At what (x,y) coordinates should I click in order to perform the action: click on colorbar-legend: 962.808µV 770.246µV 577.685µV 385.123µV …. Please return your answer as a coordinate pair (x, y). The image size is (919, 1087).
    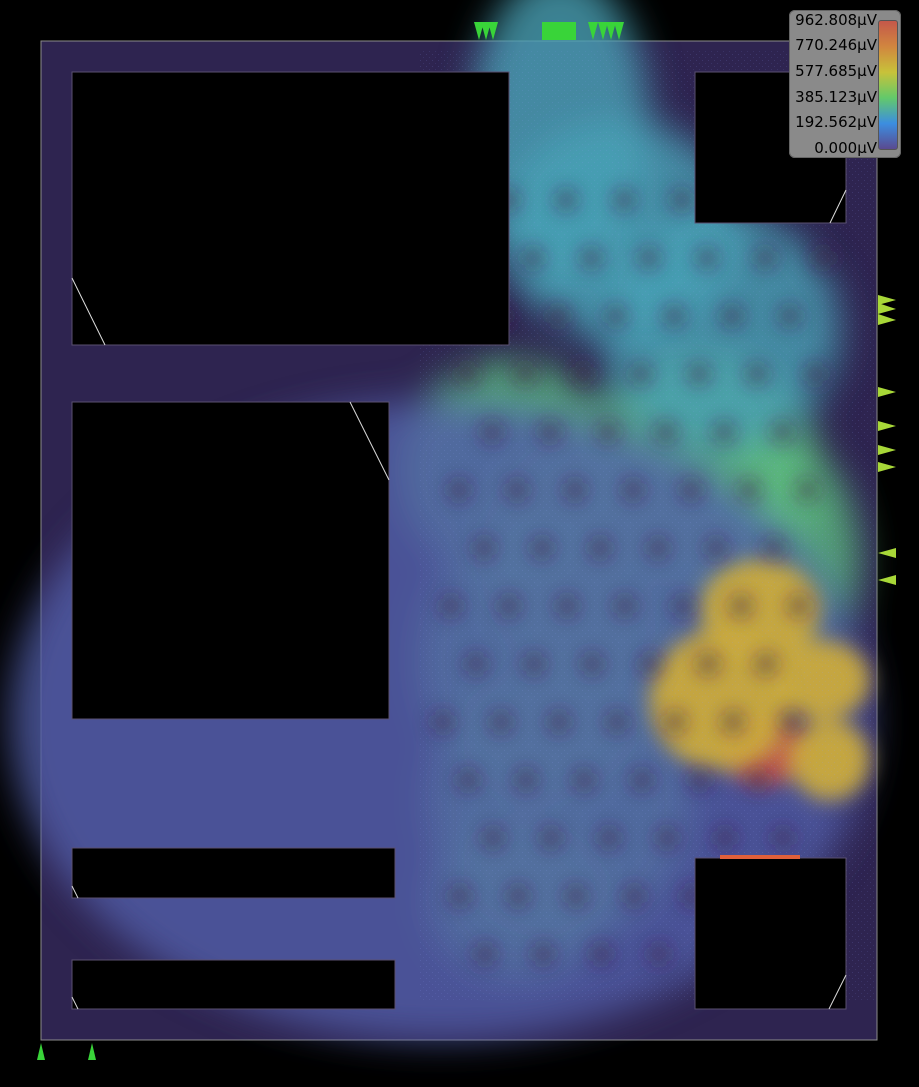
    Looking at the image, I should click on (845, 84).